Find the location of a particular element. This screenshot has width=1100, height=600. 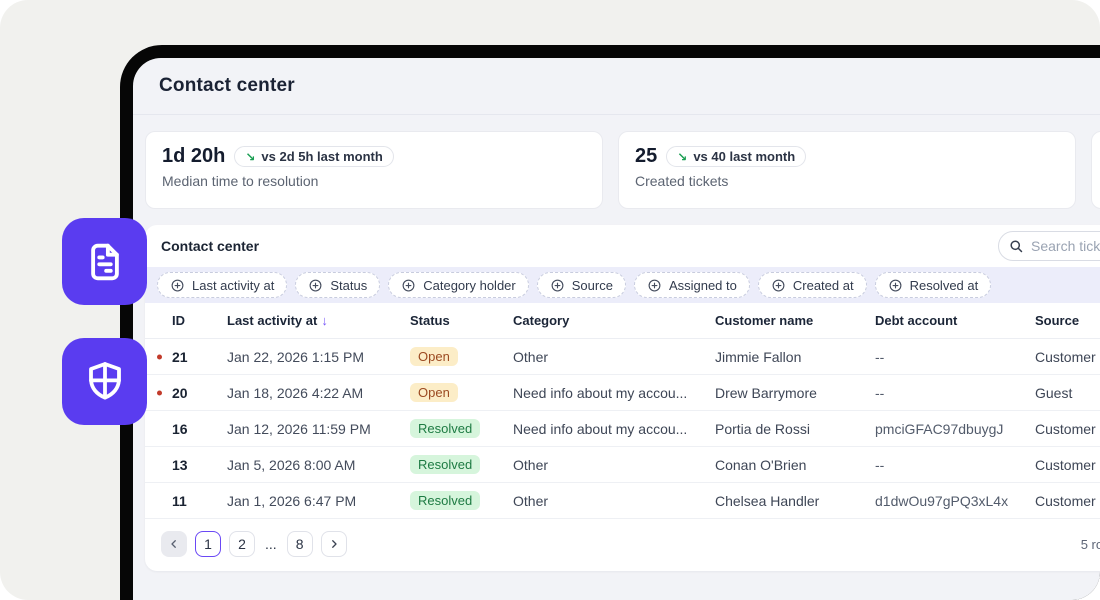

last-activity-cell: Jan 5, 2026 8:00 AM is located at coordinates (291, 464).